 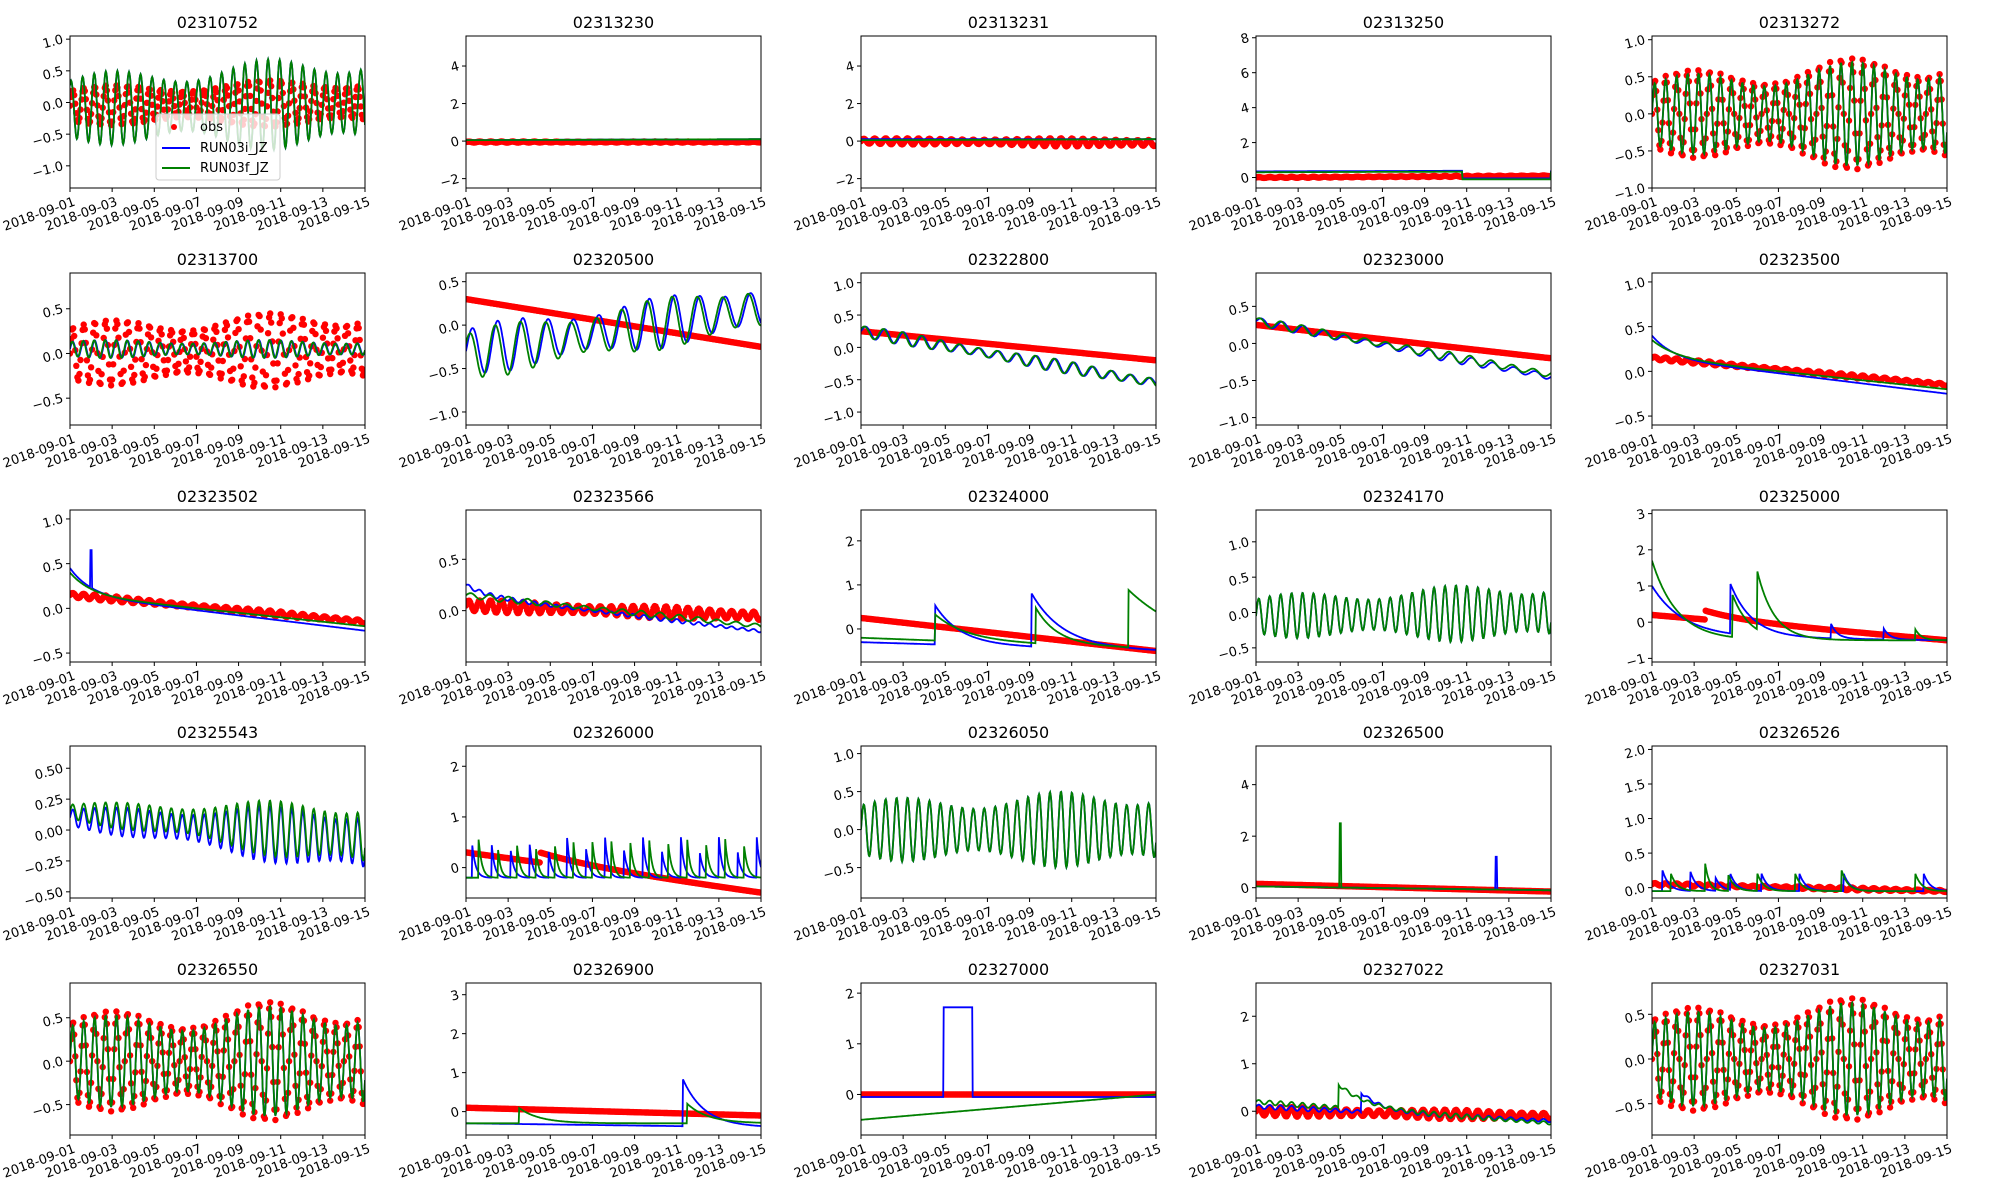 I want to click on chart-title: 02325000, so click(x=1799, y=496).